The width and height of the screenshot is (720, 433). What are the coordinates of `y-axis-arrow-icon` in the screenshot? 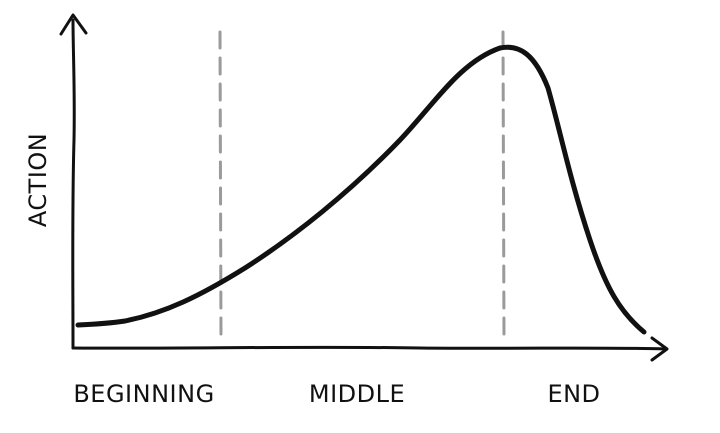 It's located at (73, 24).